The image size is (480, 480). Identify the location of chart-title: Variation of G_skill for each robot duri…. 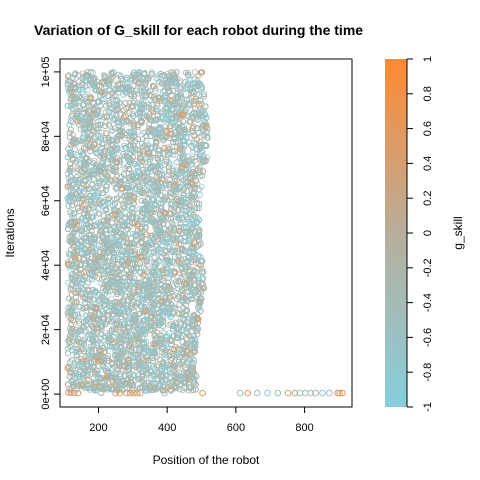
(198, 30).